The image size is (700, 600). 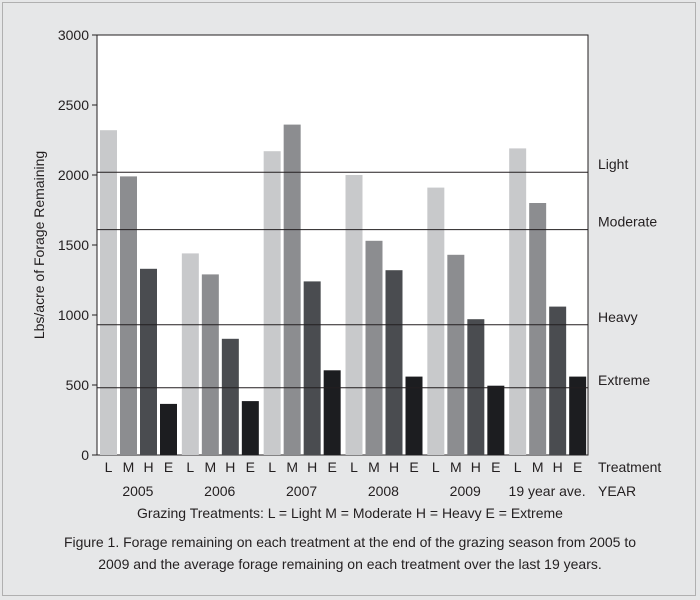 I want to click on y-tick-label: 2000, so click(x=73, y=175).